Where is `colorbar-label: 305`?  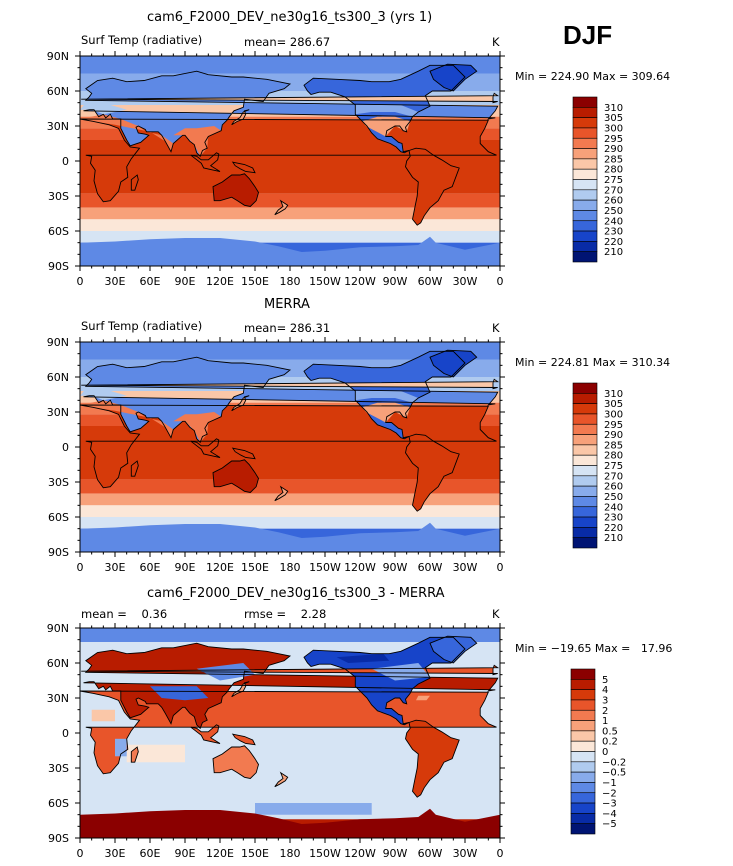 colorbar-label: 305 is located at coordinates (613, 118).